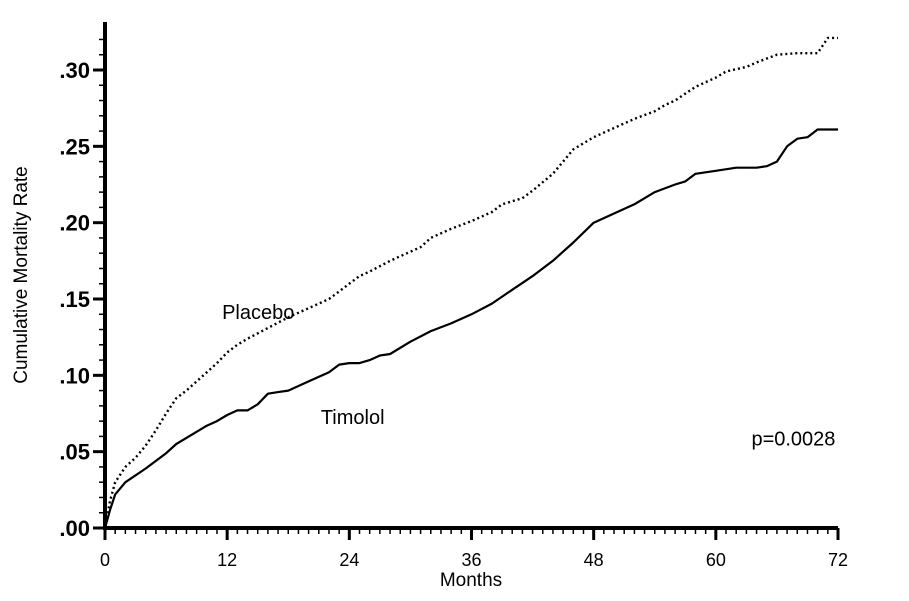  Describe the element at coordinates (258, 313) in the screenshot. I see `series-label-placebo: Placebo` at that location.